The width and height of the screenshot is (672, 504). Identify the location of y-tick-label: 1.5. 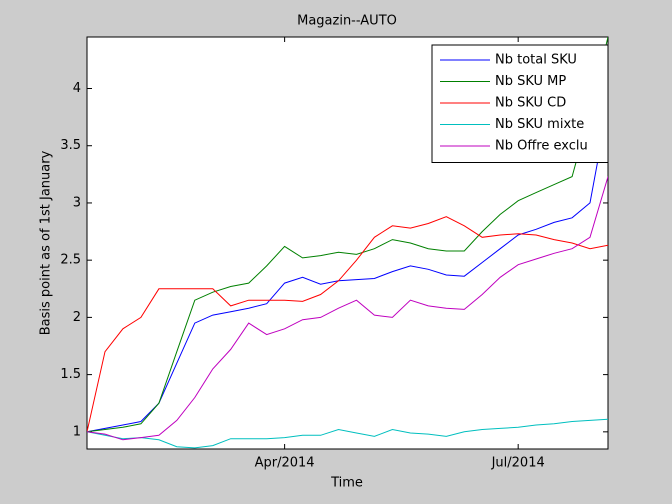
(70, 374).